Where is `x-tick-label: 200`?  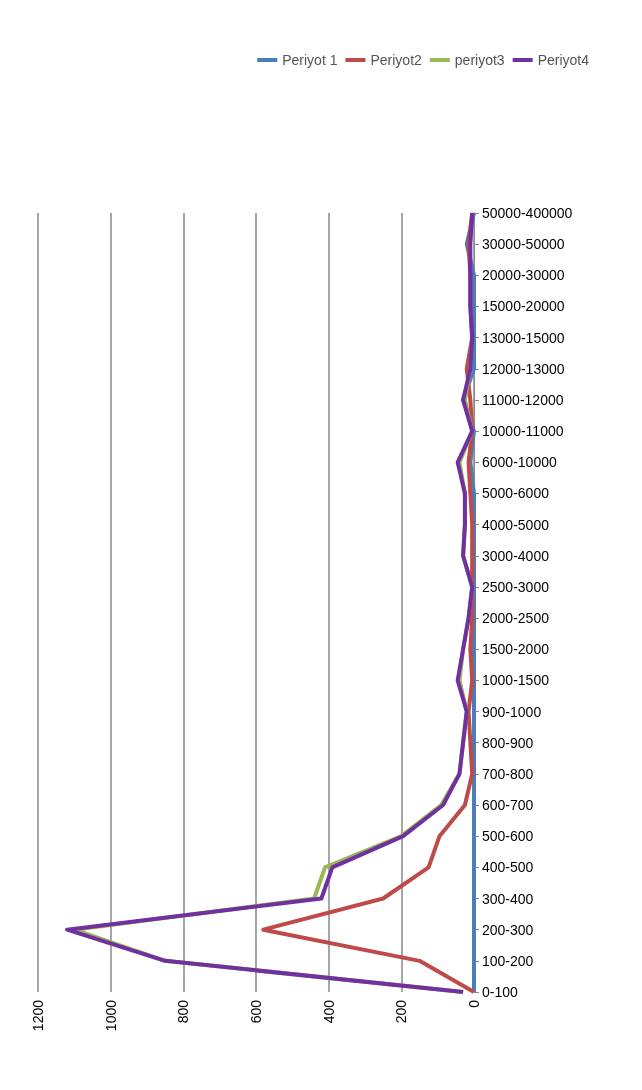
x-tick-label: 200 is located at coordinates (401, 1011).